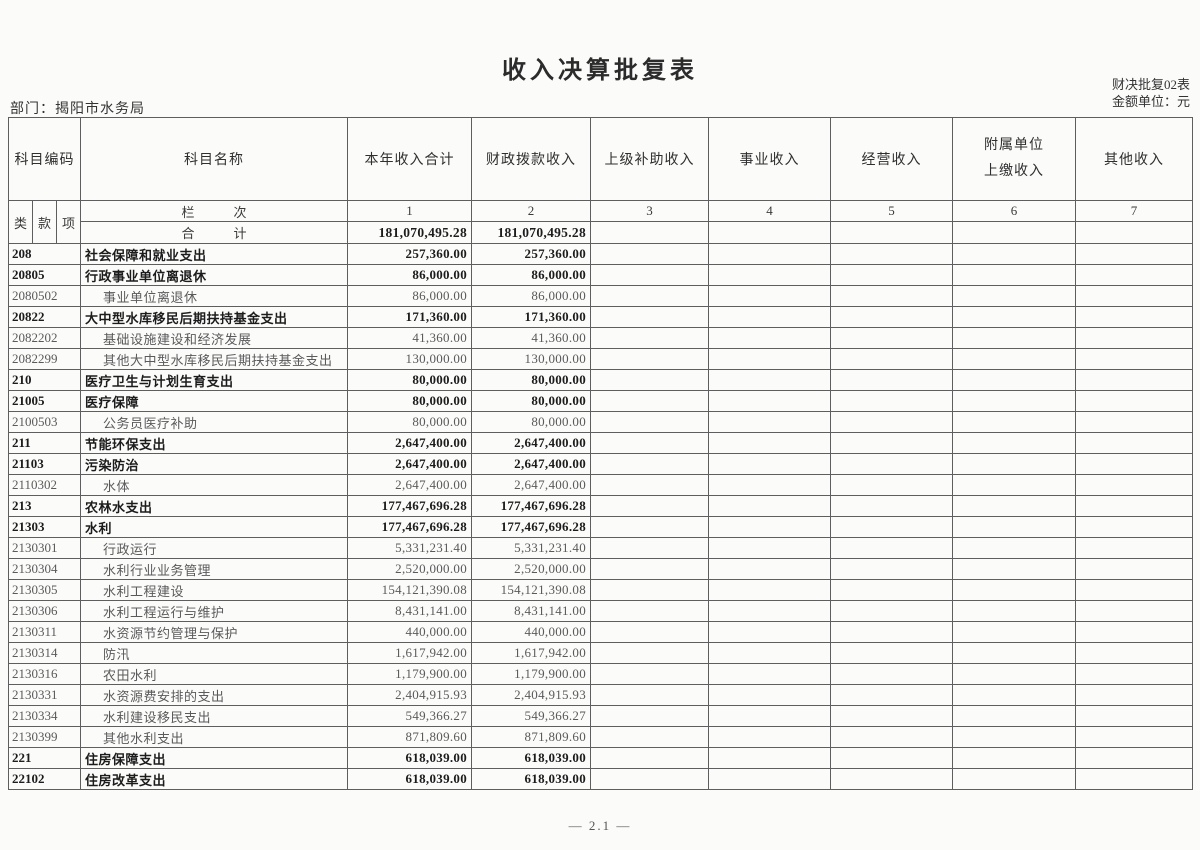 The width and height of the screenshot is (1200, 850). What do you see at coordinates (410, 443) in the screenshot?
I see `row-total-income: 2,647,400.00` at bounding box center [410, 443].